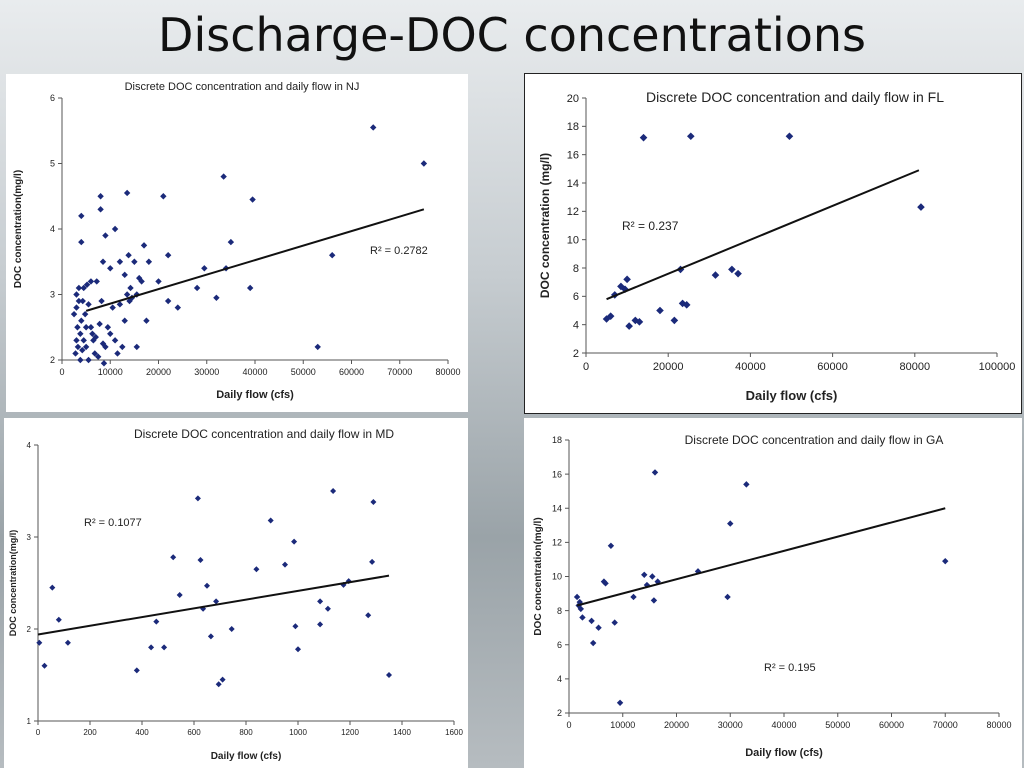  I want to click on x-tick-label: 1200, so click(350, 732).